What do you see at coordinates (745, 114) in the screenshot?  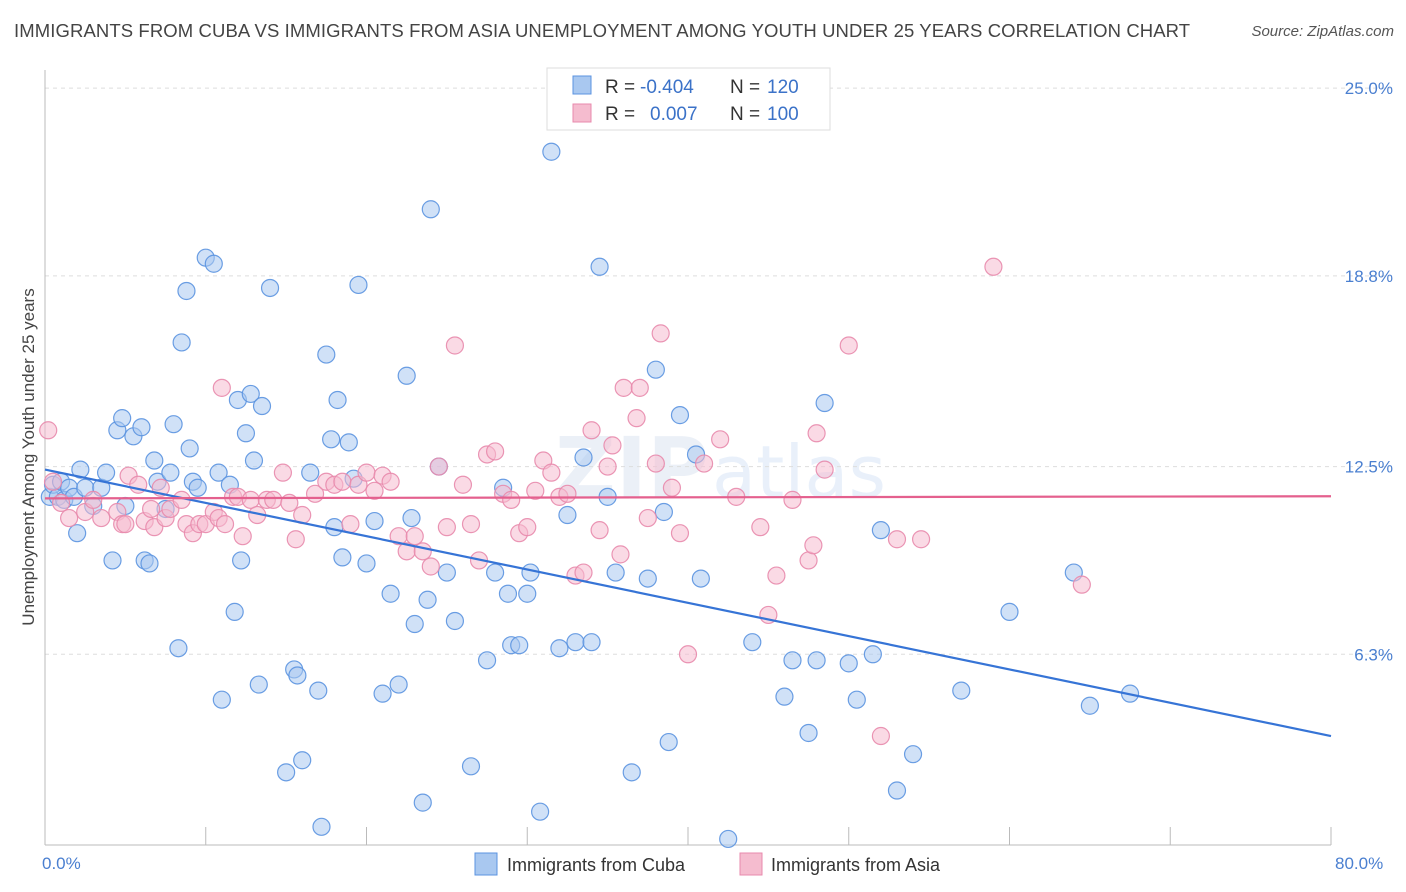 I see `stats-legend-n-label-asia: N =` at bounding box center [745, 114].